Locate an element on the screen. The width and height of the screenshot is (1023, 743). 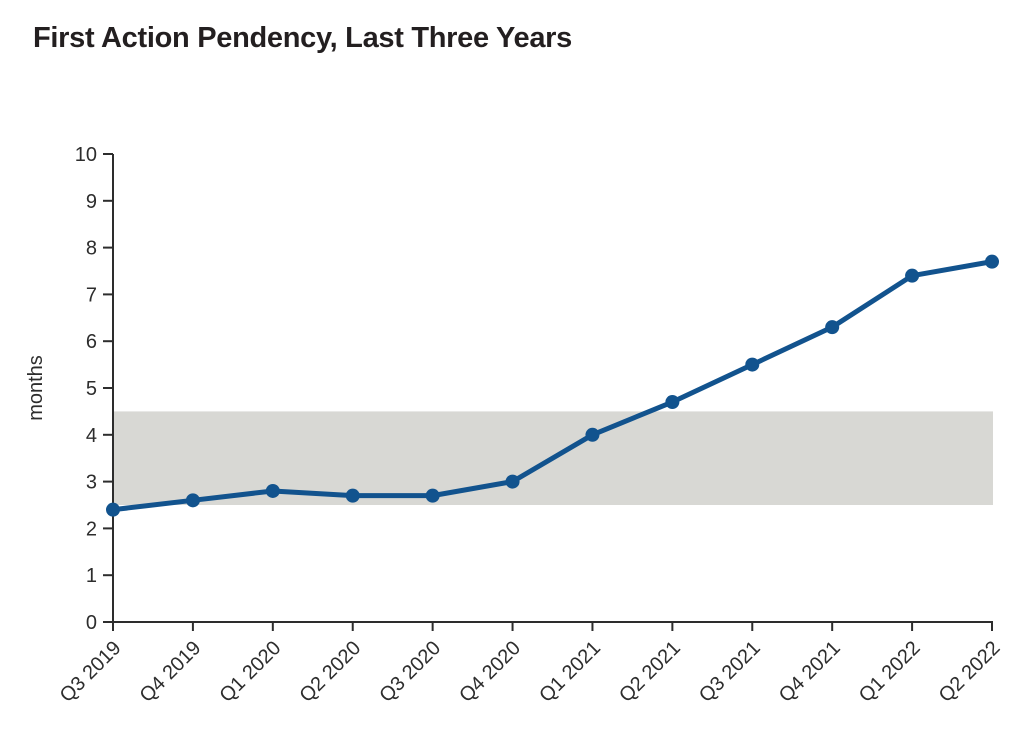
chart-title: First Action Pendency, Last Three Years is located at coordinates (302, 38).